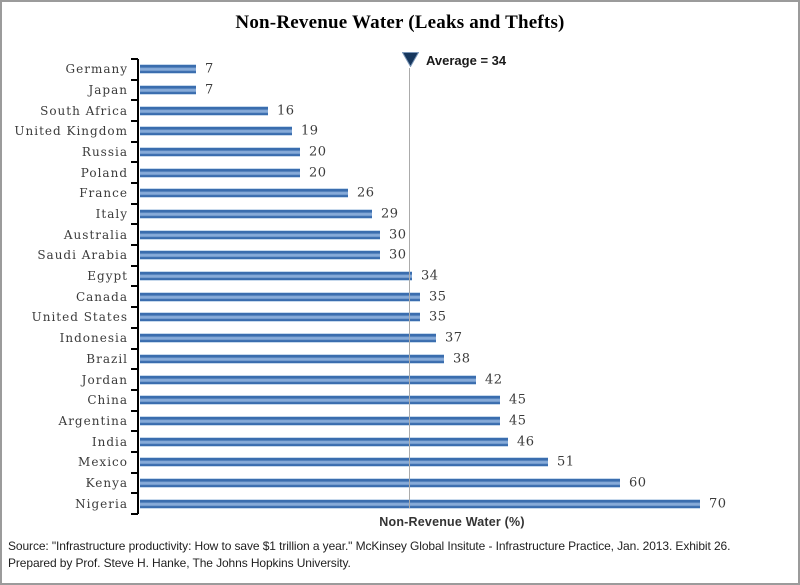 The width and height of the screenshot is (800, 585). I want to click on bar-row: South Africa 16, so click(400, 110).